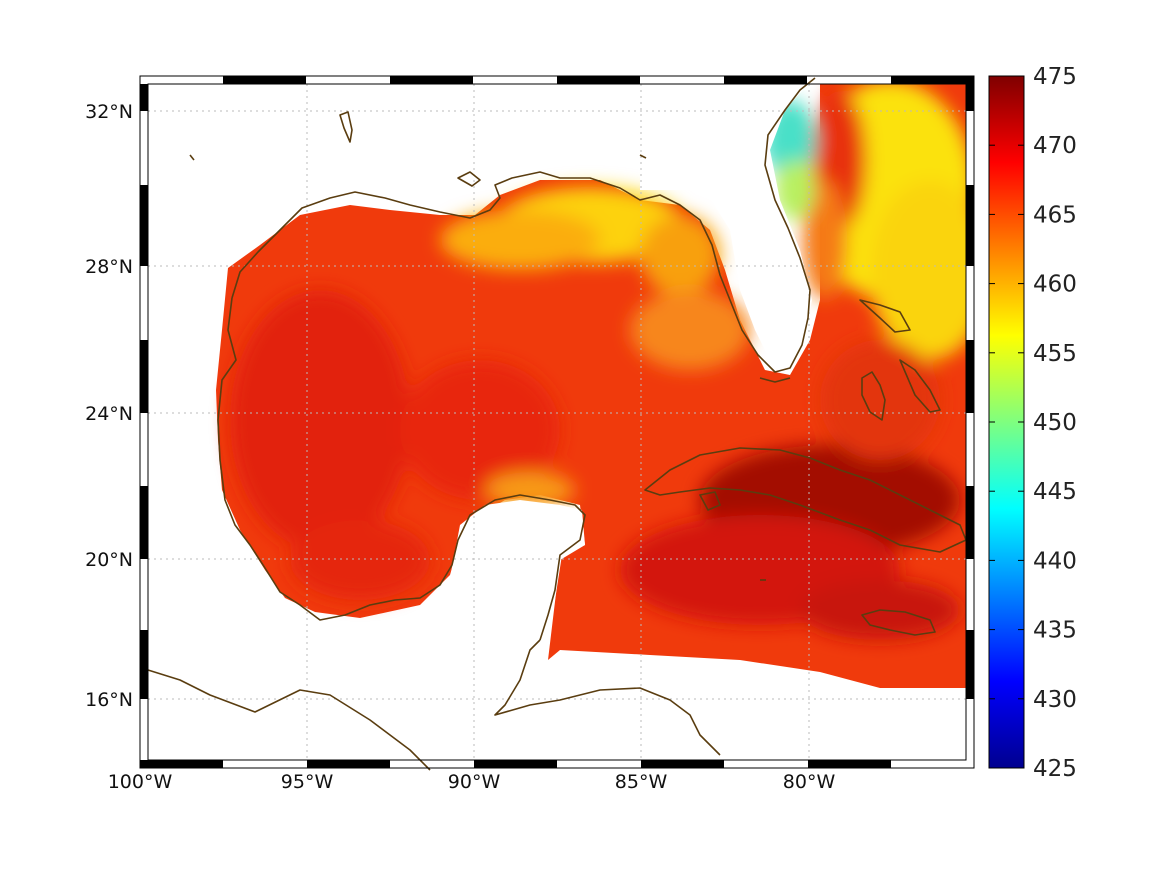  I want to click on colorbar-ticks, so click(1006, 422).